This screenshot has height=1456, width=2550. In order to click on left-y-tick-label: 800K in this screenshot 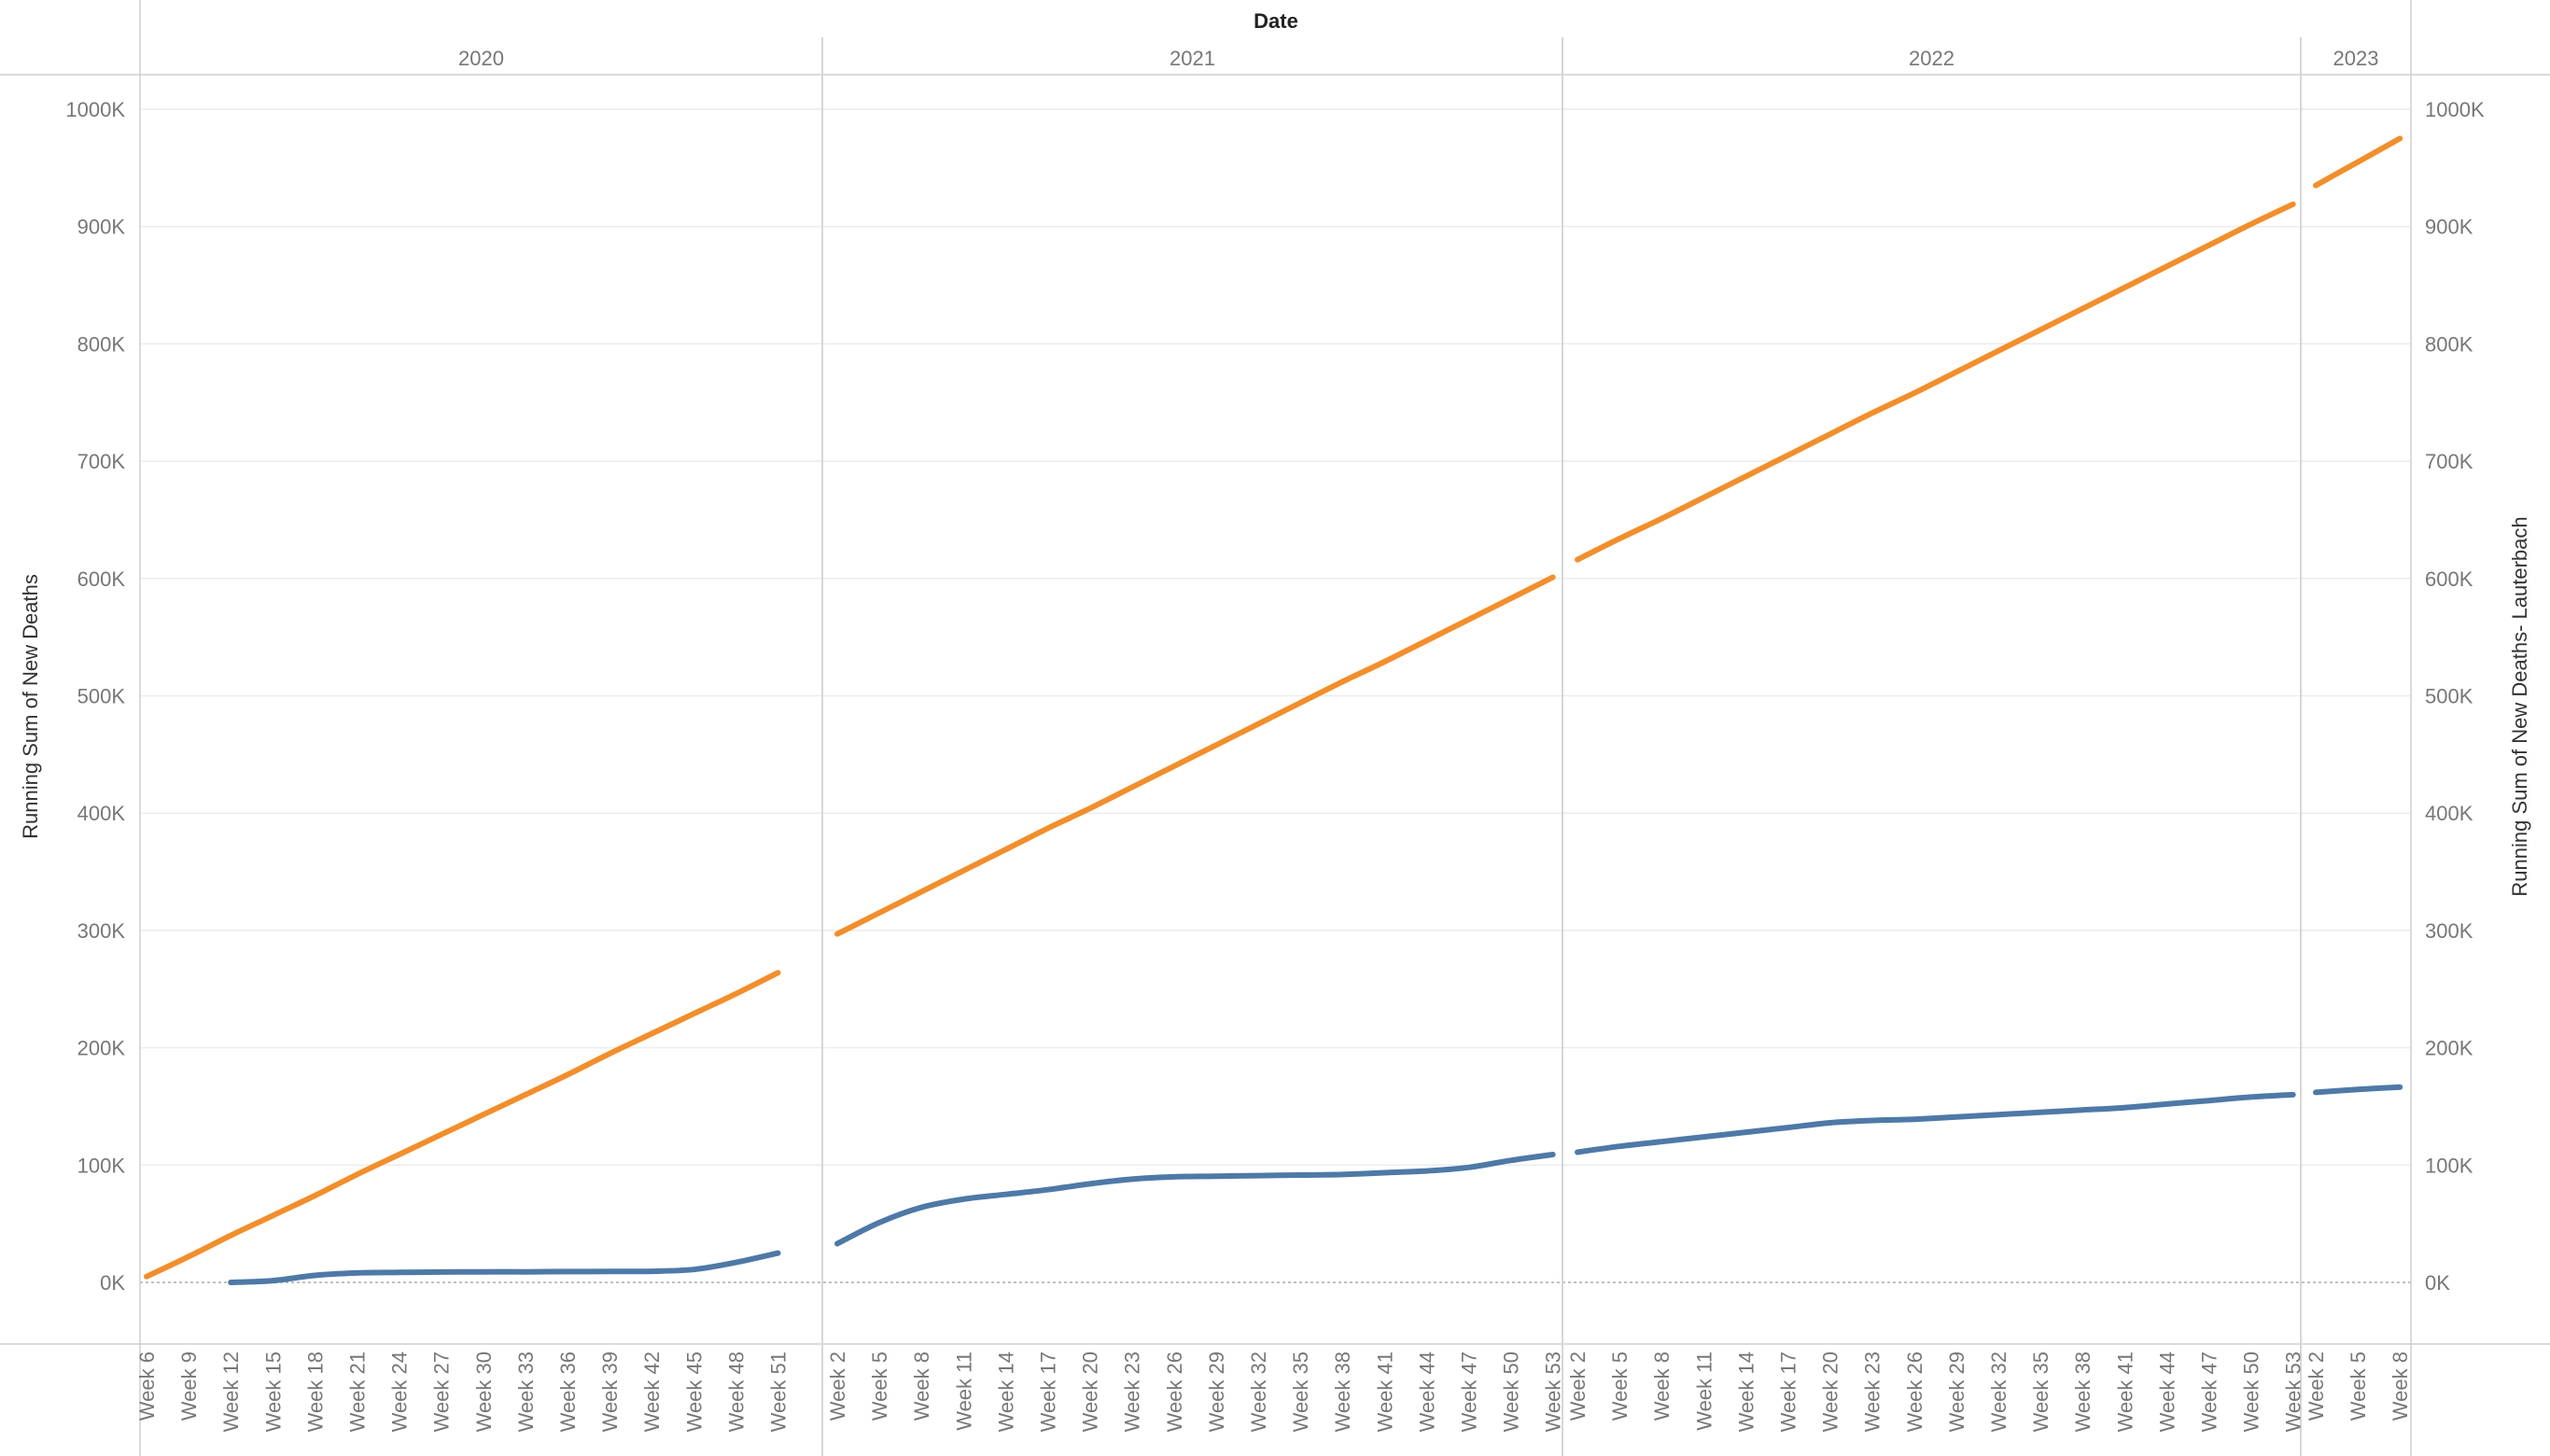, I will do `click(101, 344)`.